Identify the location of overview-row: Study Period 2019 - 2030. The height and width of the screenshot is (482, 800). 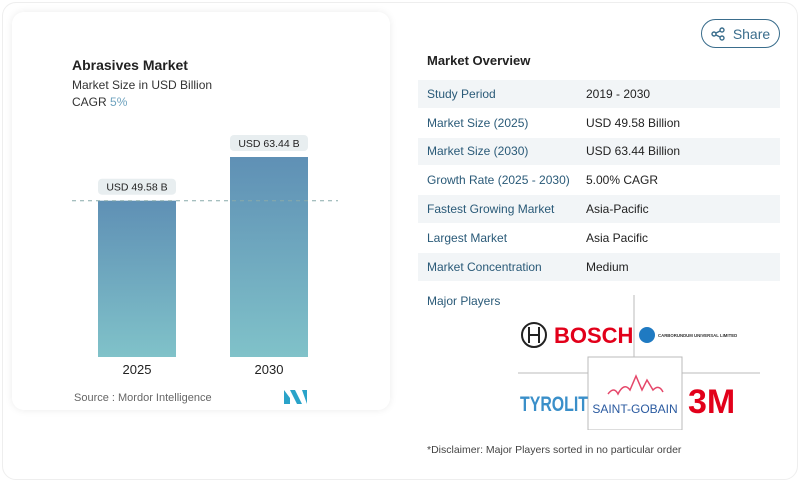
(599, 94).